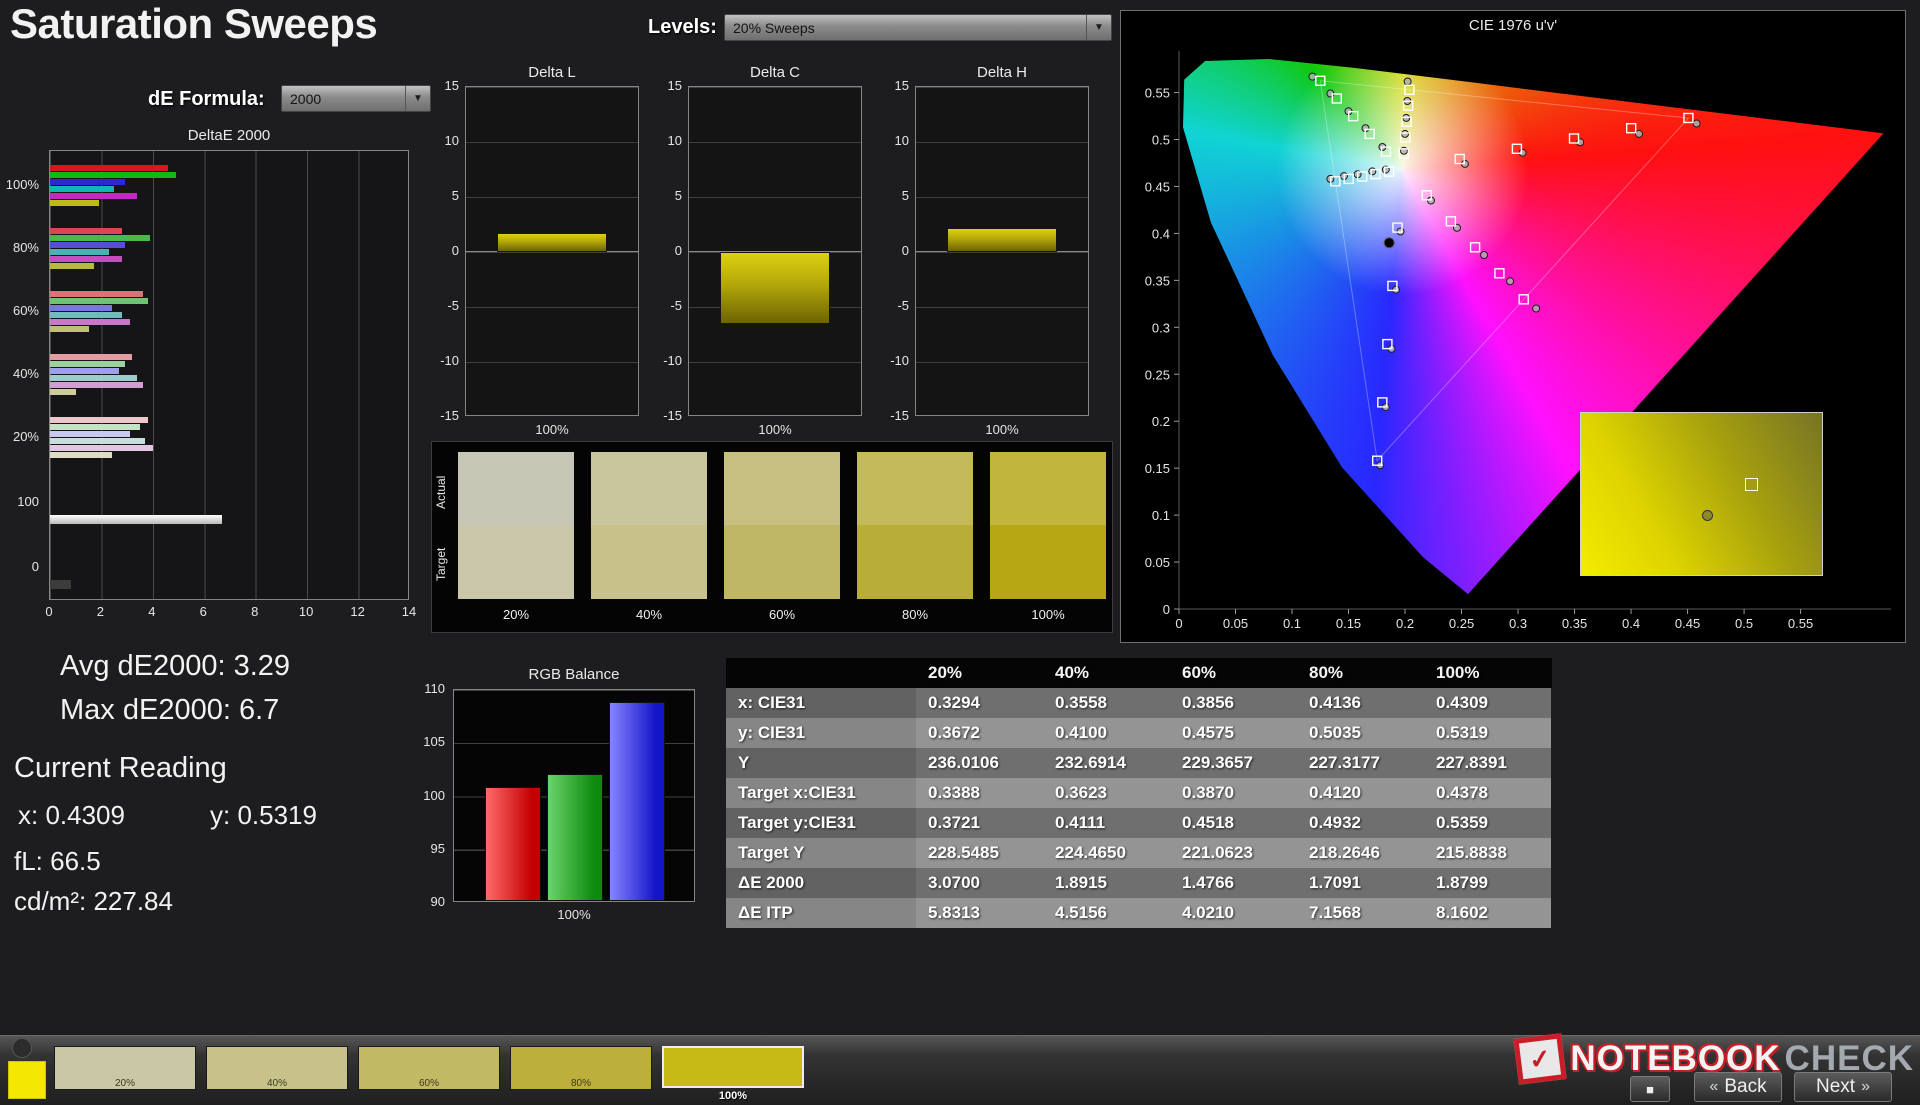  What do you see at coordinates (206, 99) in the screenshot?
I see `de-formula-label: dE Formula:` at bounding box center [206, 99].